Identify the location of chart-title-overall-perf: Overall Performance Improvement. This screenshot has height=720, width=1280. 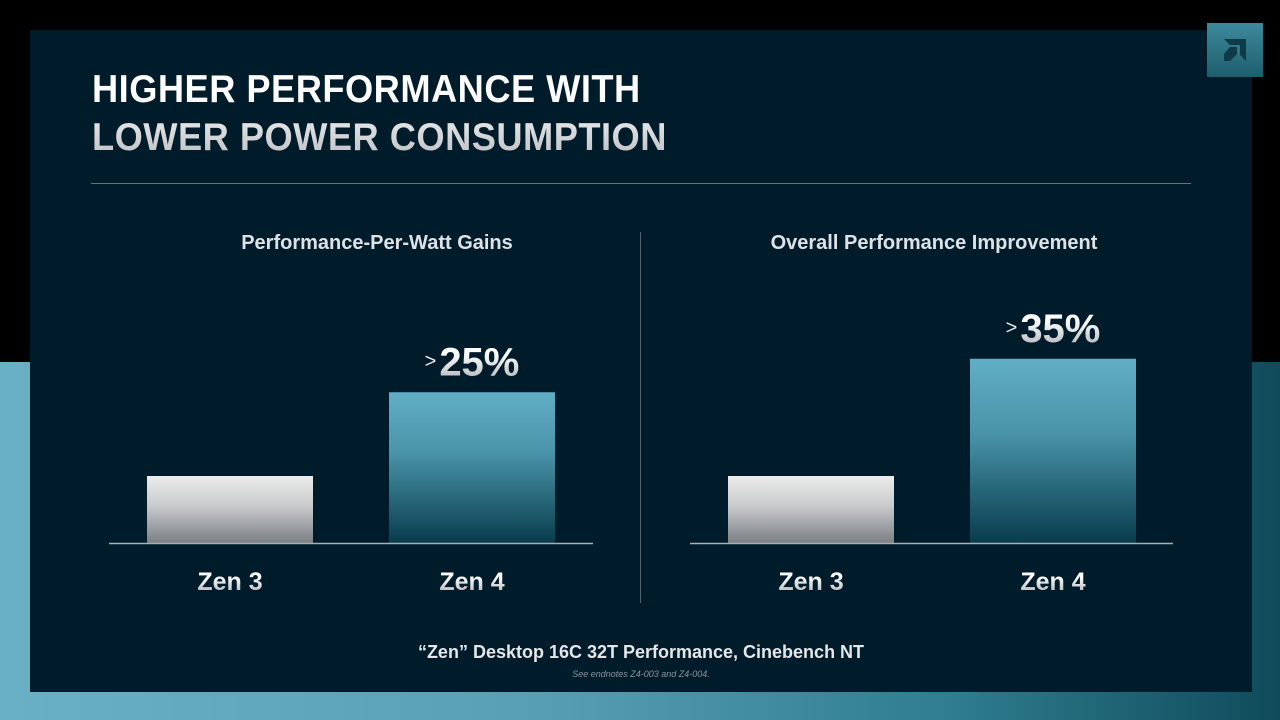
(934, 243).